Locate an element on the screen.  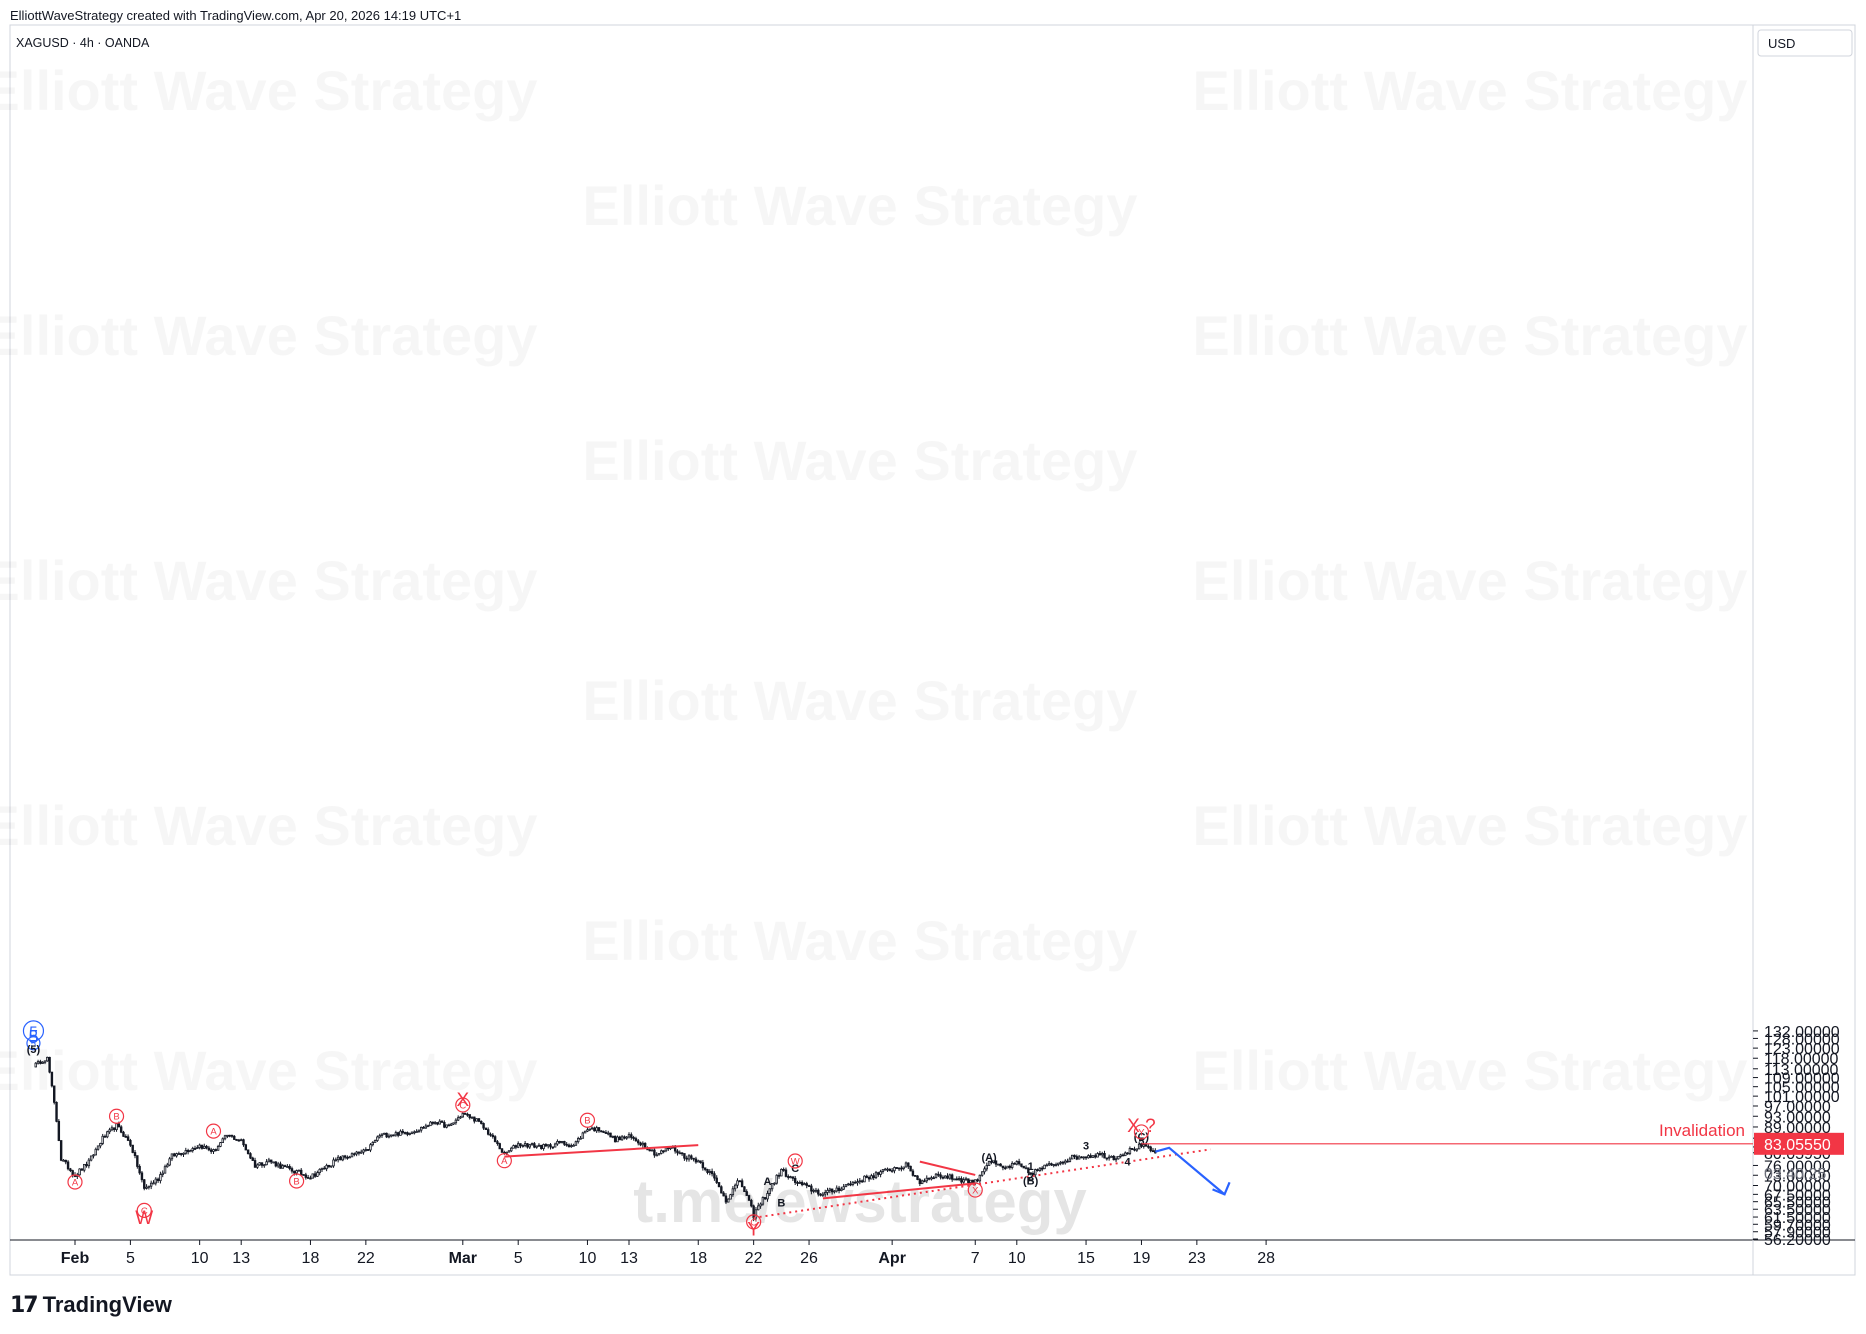
invalidation-level: Invalidation 83.05550 is located at coordinates (1492, 1138).